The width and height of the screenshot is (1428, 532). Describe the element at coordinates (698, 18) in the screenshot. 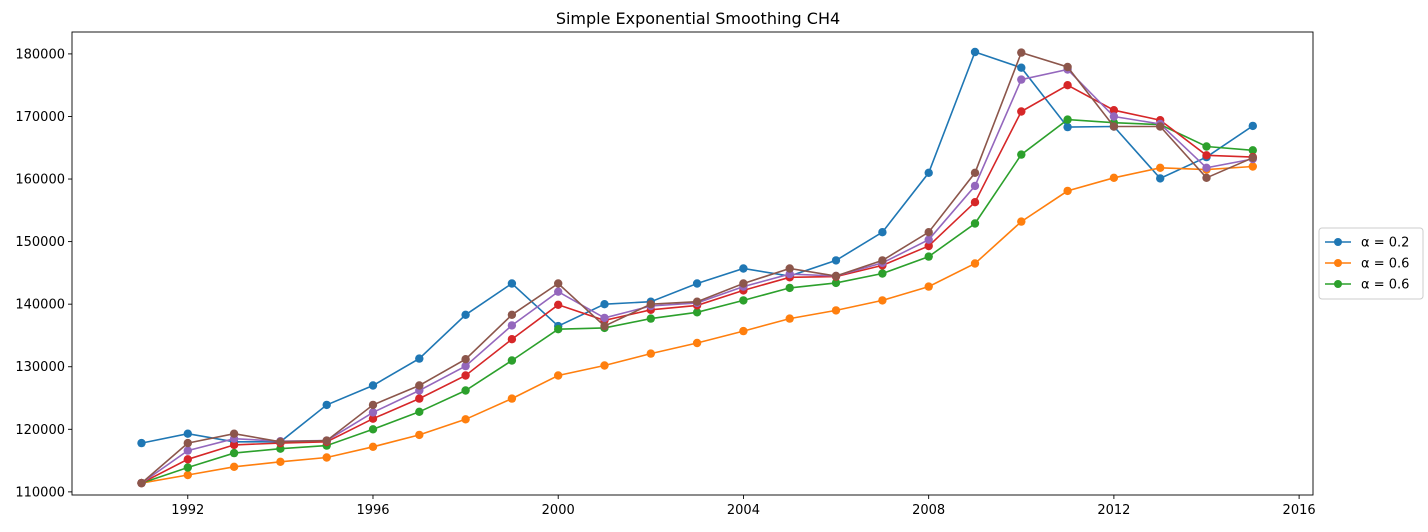

I see `chart-title: Simple Exponential Smoothing CH4` at that location.